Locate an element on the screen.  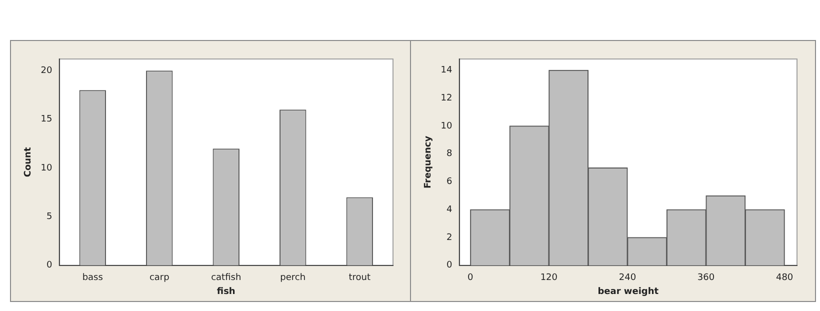
x-tick-label: perch is located at coordinates (293, 278).